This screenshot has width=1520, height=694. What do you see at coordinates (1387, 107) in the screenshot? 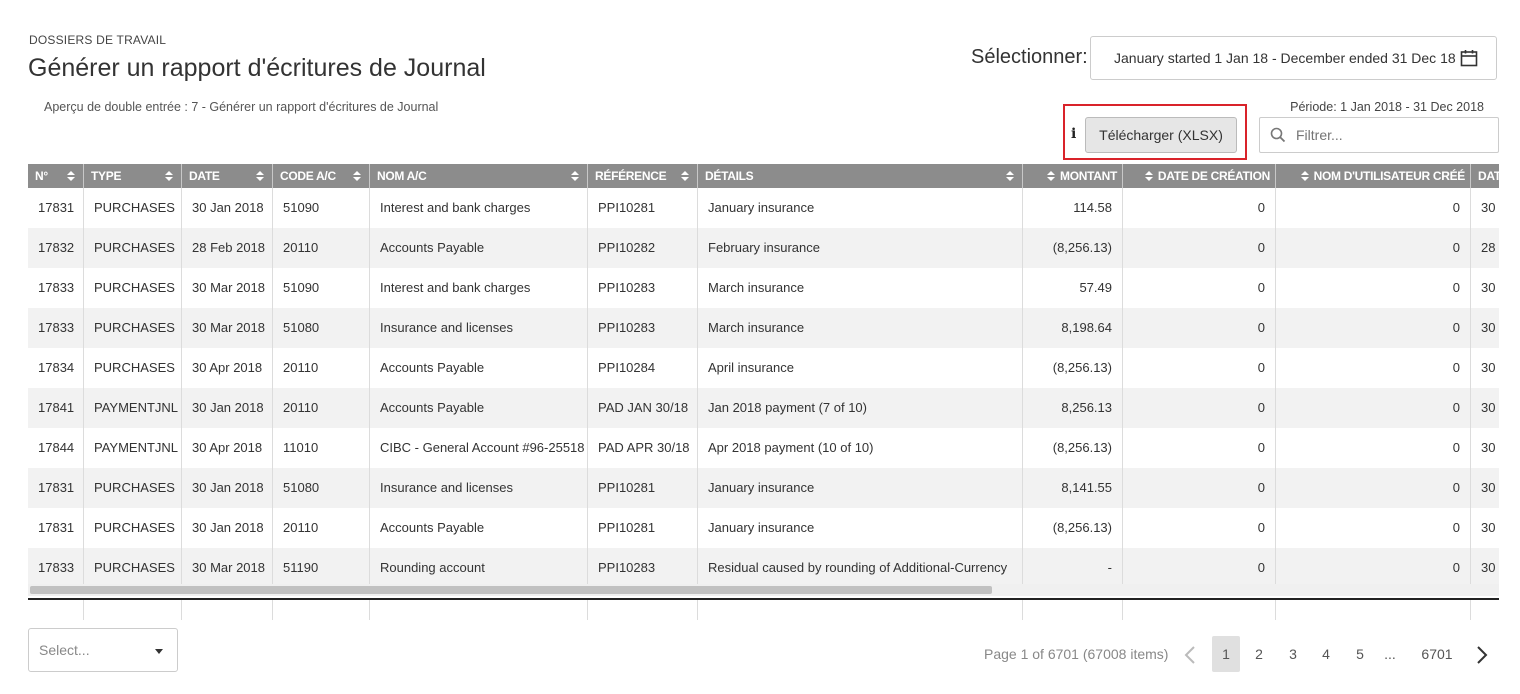
I see `period-text: Période: 1 Jan 2018 - 31 Dec 2018` at bounding box center [1387, 107].